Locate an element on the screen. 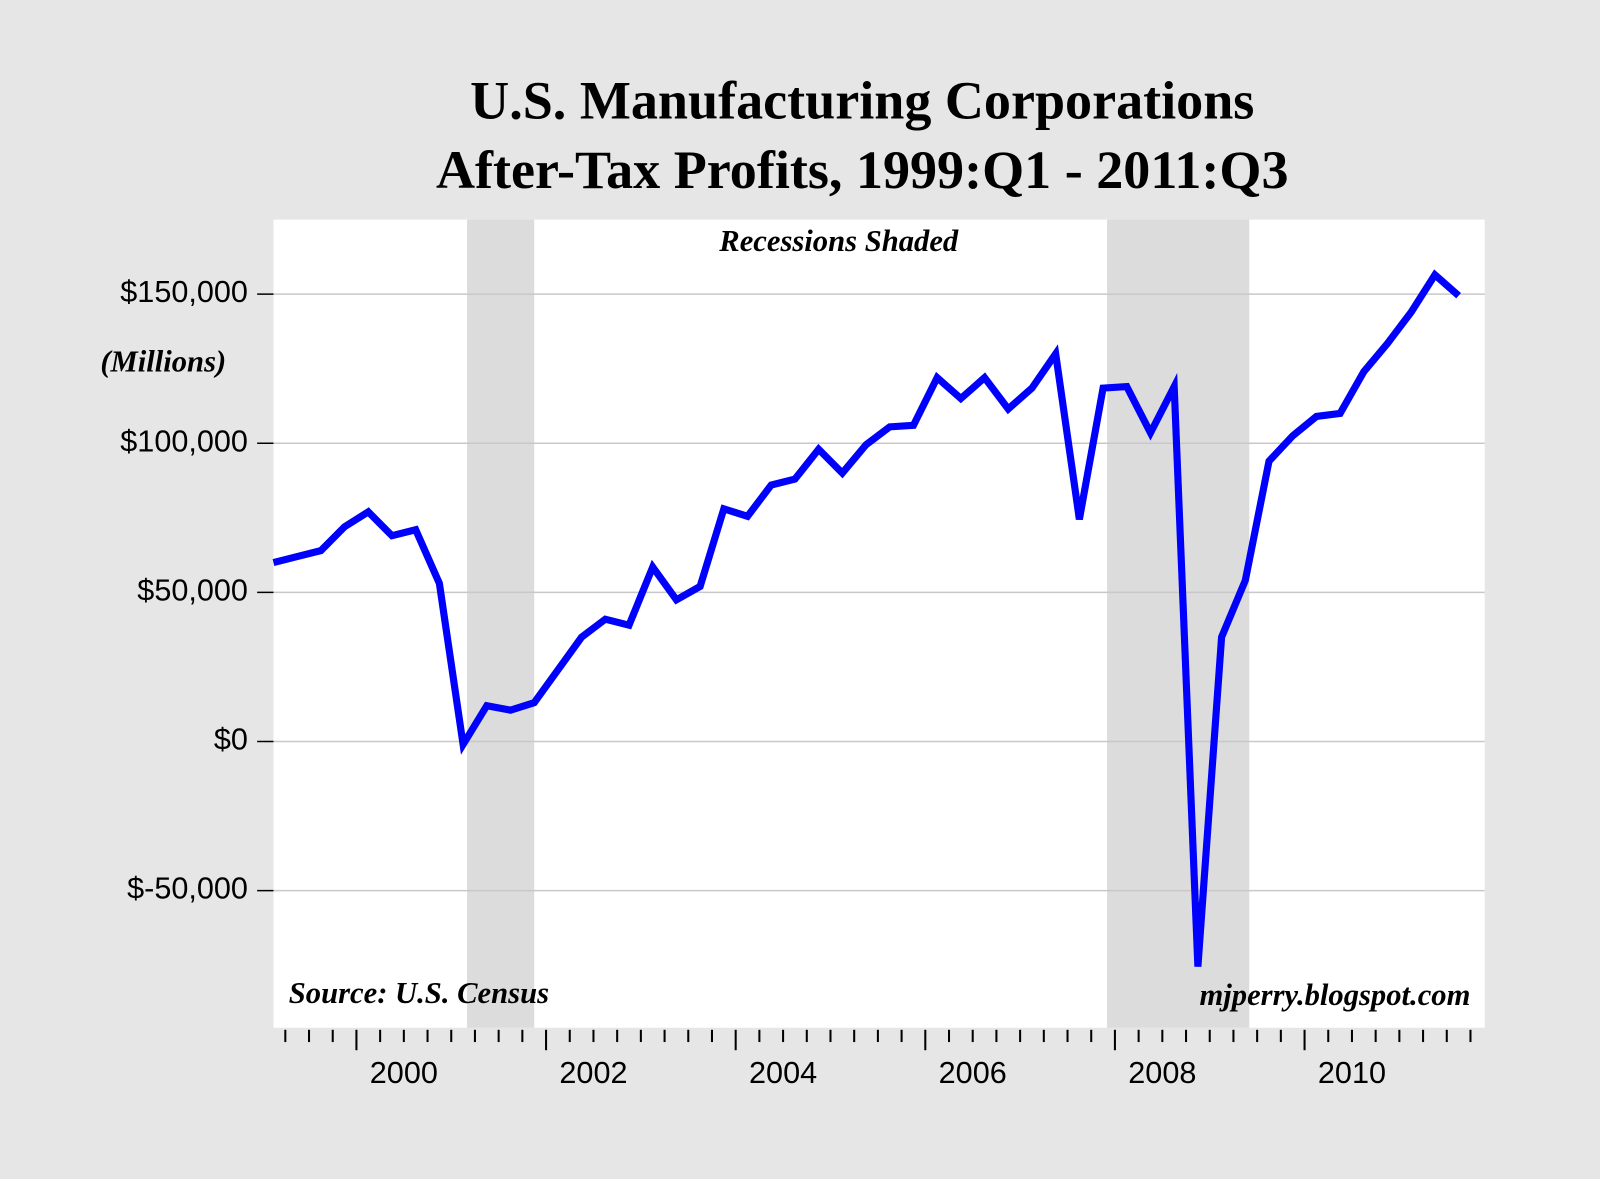  y-axis-label: (Millions) is located at coordinates (163, 362).